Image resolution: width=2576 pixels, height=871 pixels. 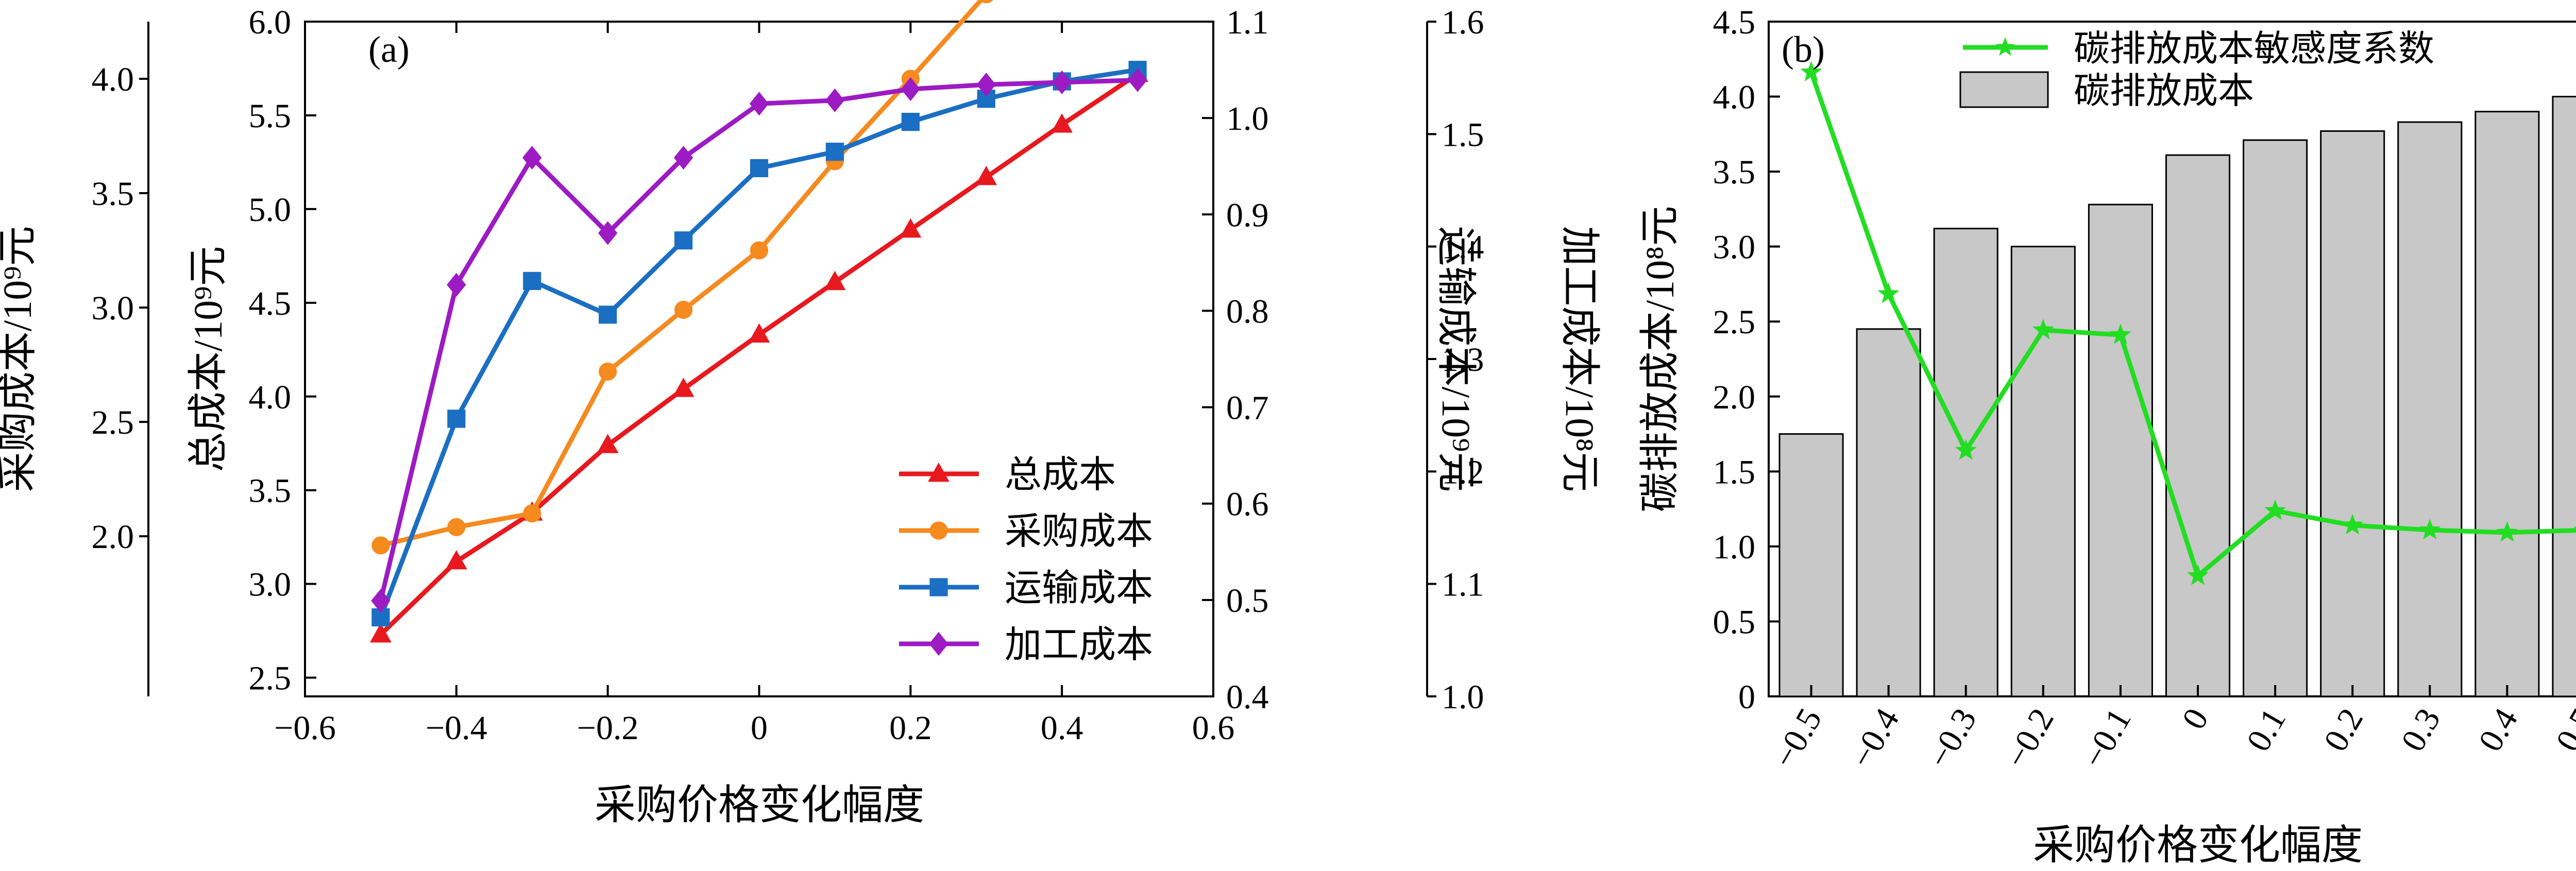 I want to click on panel-a-total-tick-label: 3.5, so click(x=270, y=491).